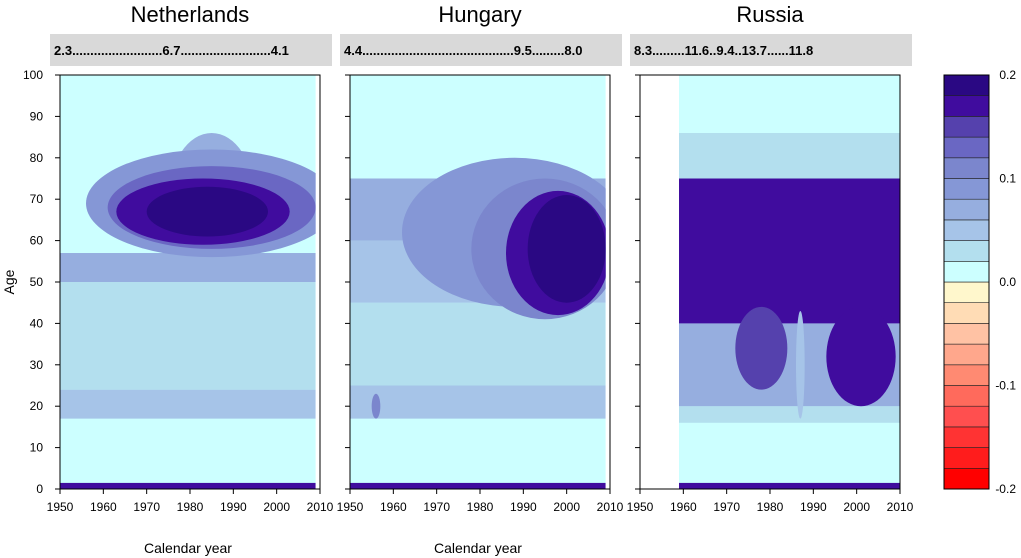 This screenshot has height=558, width=1021. Describe the element at coordinates (1007, 75) in the screenshot. I see `colorbar-tick-label: 0.2` at that location.